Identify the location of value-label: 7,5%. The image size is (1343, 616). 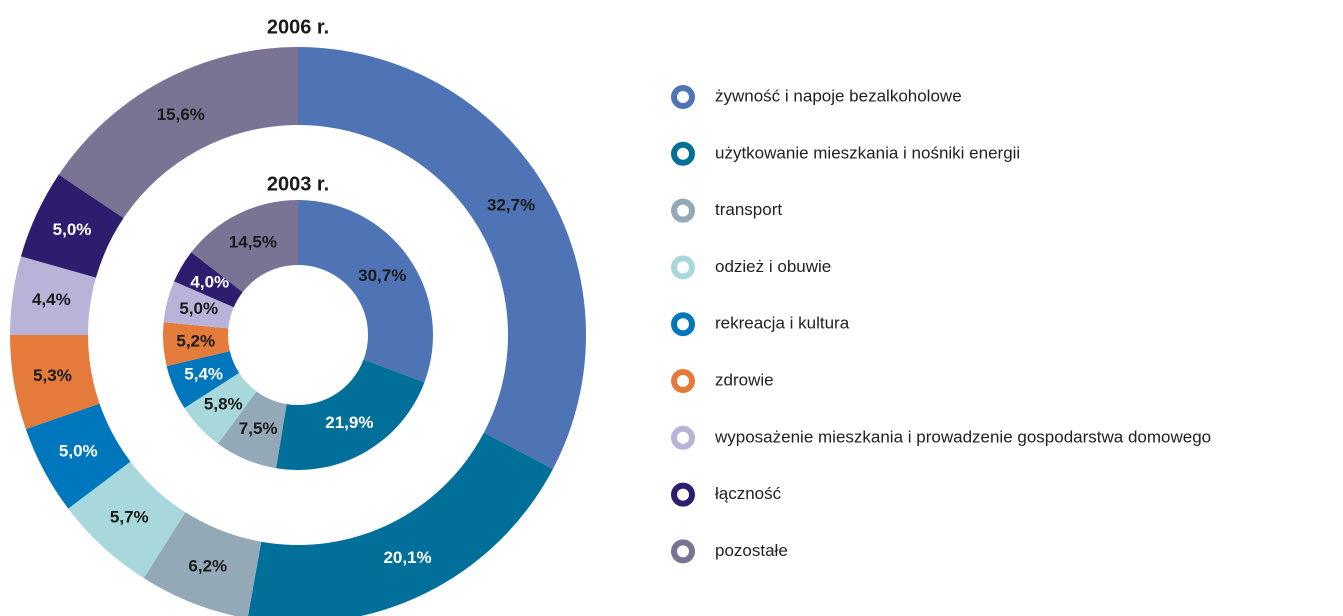
(258, 428).